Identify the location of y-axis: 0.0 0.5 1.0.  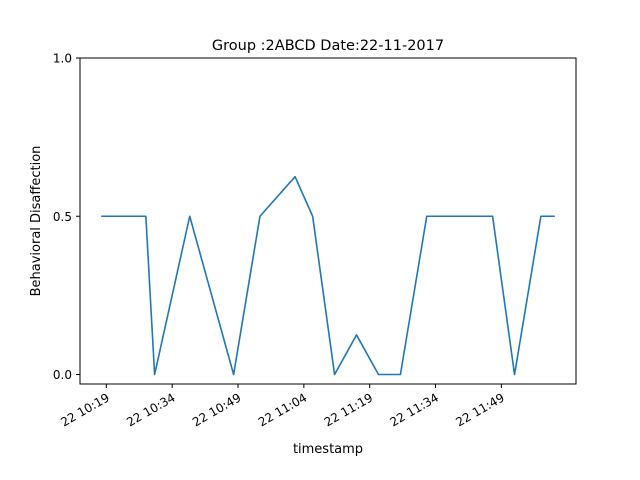
(66, 217).